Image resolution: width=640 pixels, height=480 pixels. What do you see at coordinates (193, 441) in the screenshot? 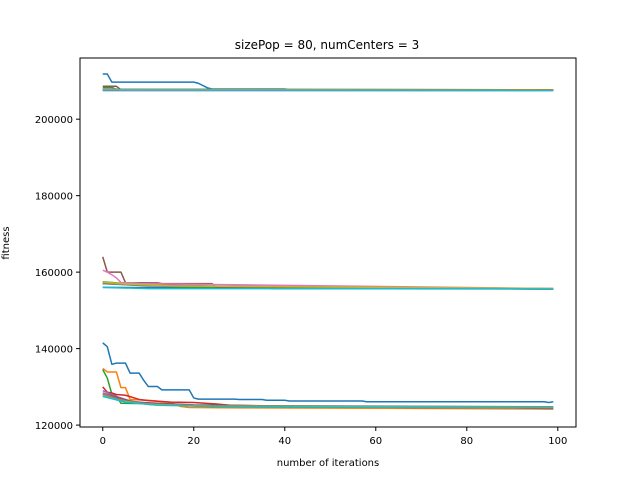
I see `x-tick-label: 20` at bounding box center [193, 441].